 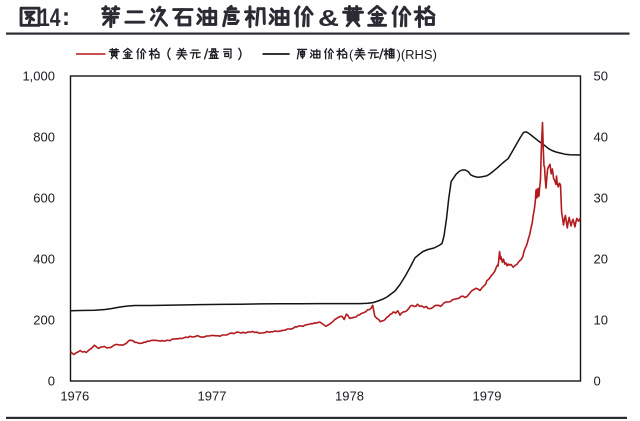 What do you see at coordinates (601, 198) in the screenshot?
I see `svg-text: 30` at bounding box center [601, 198].